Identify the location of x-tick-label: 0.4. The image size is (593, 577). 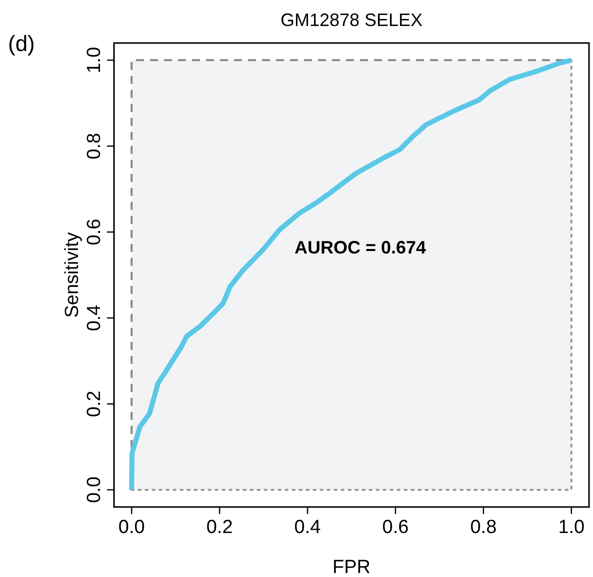
(308, 527).